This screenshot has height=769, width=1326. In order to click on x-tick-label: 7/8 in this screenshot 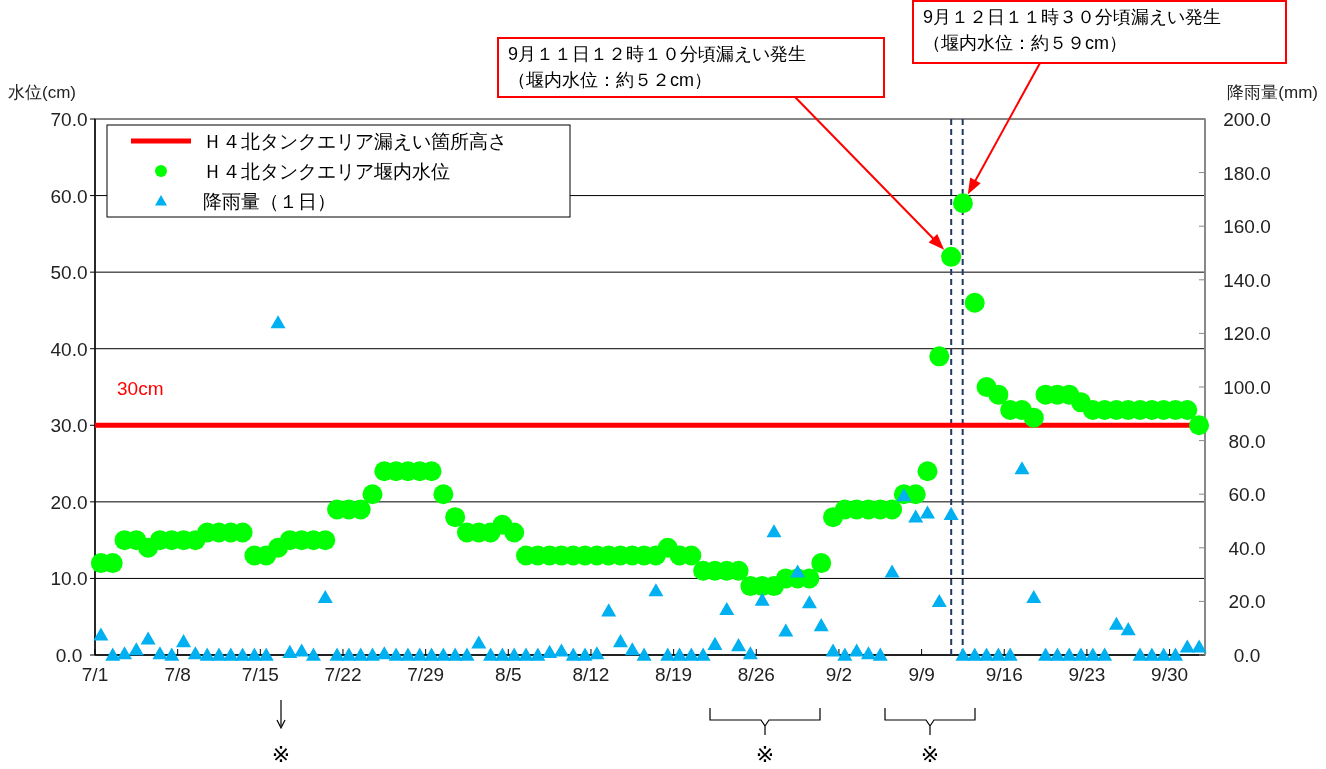, I will do `click(177, 674)`.